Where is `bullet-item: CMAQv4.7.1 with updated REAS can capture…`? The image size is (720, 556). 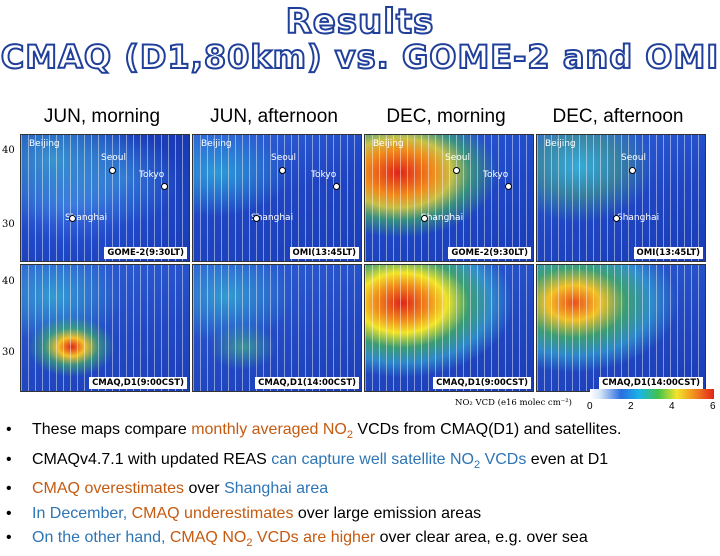
bullet-item: CMAQv4.7.1 with updated REAS can capture… is located at coordinates (362, 463).